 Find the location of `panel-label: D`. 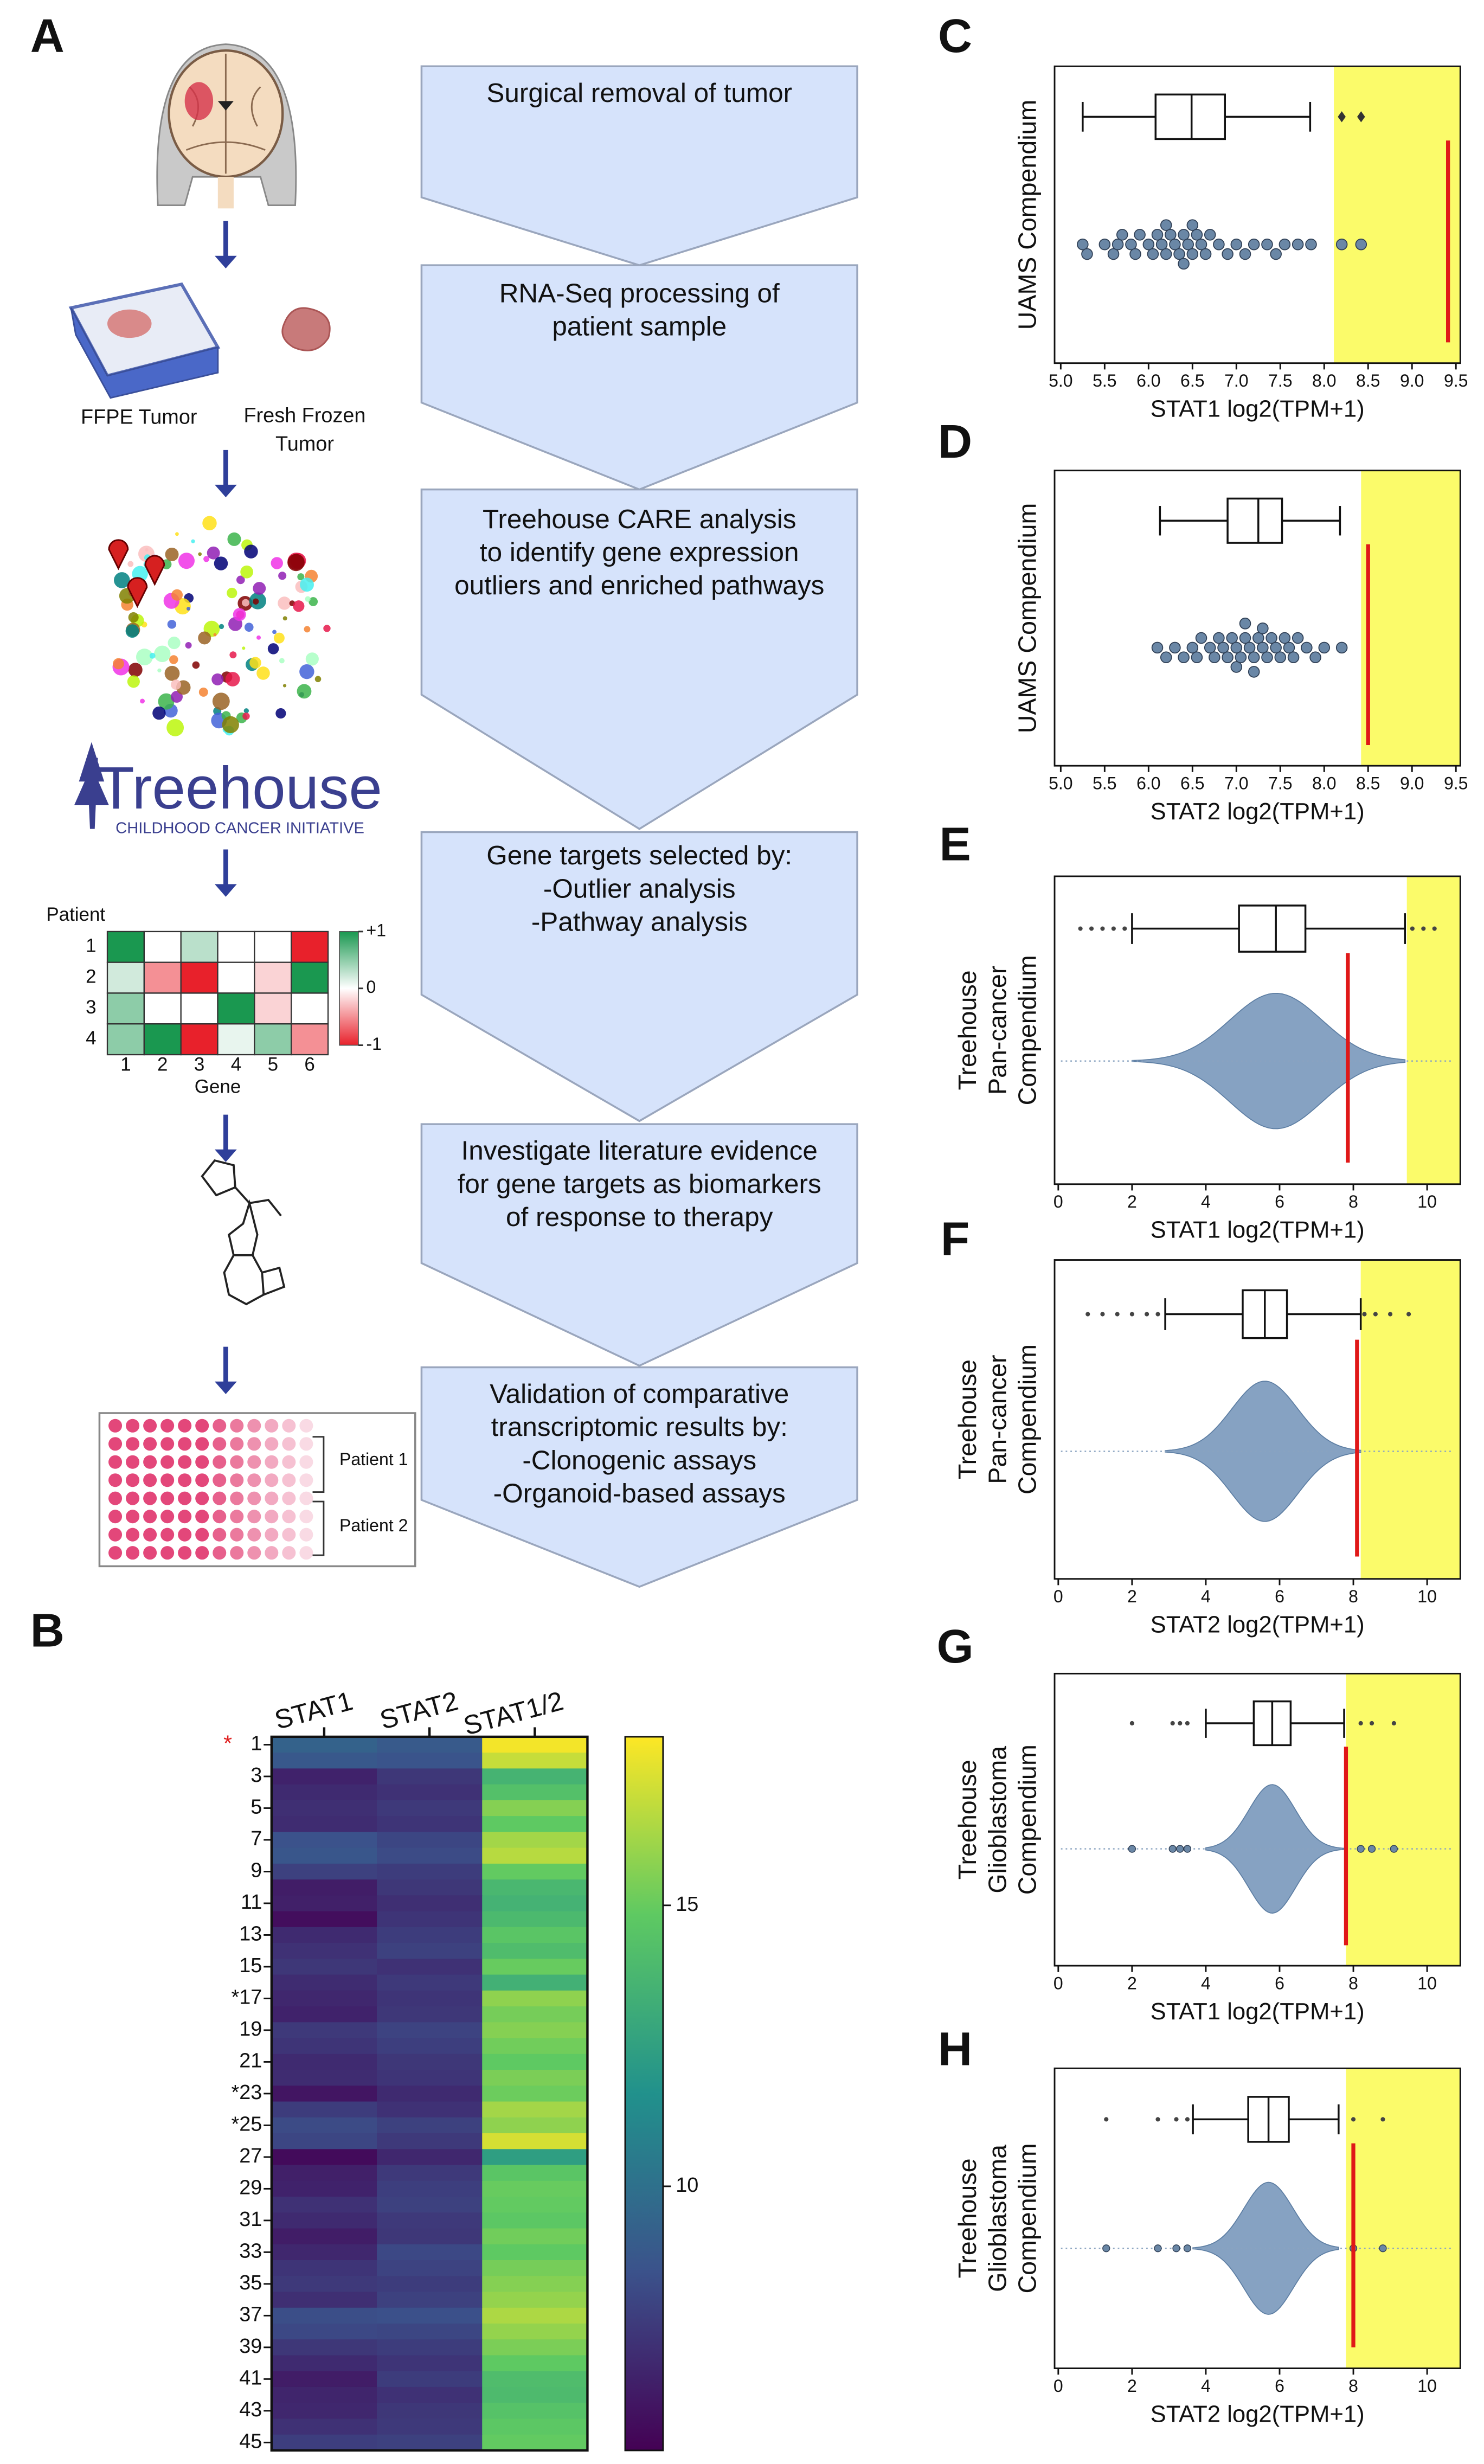

panel-label: D is located at coordinates (955, 442).